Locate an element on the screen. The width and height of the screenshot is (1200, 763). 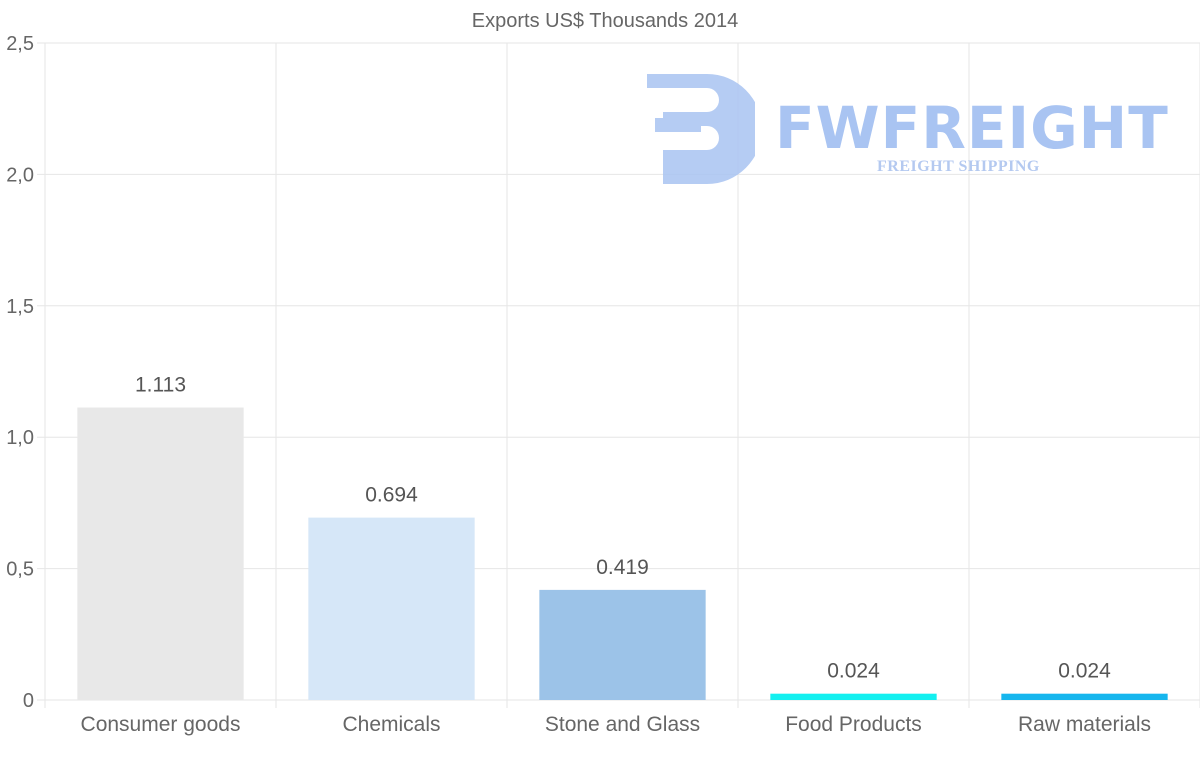
chart-title: Exports US$ Thousands 2014 is located at coordinates (605, 21).